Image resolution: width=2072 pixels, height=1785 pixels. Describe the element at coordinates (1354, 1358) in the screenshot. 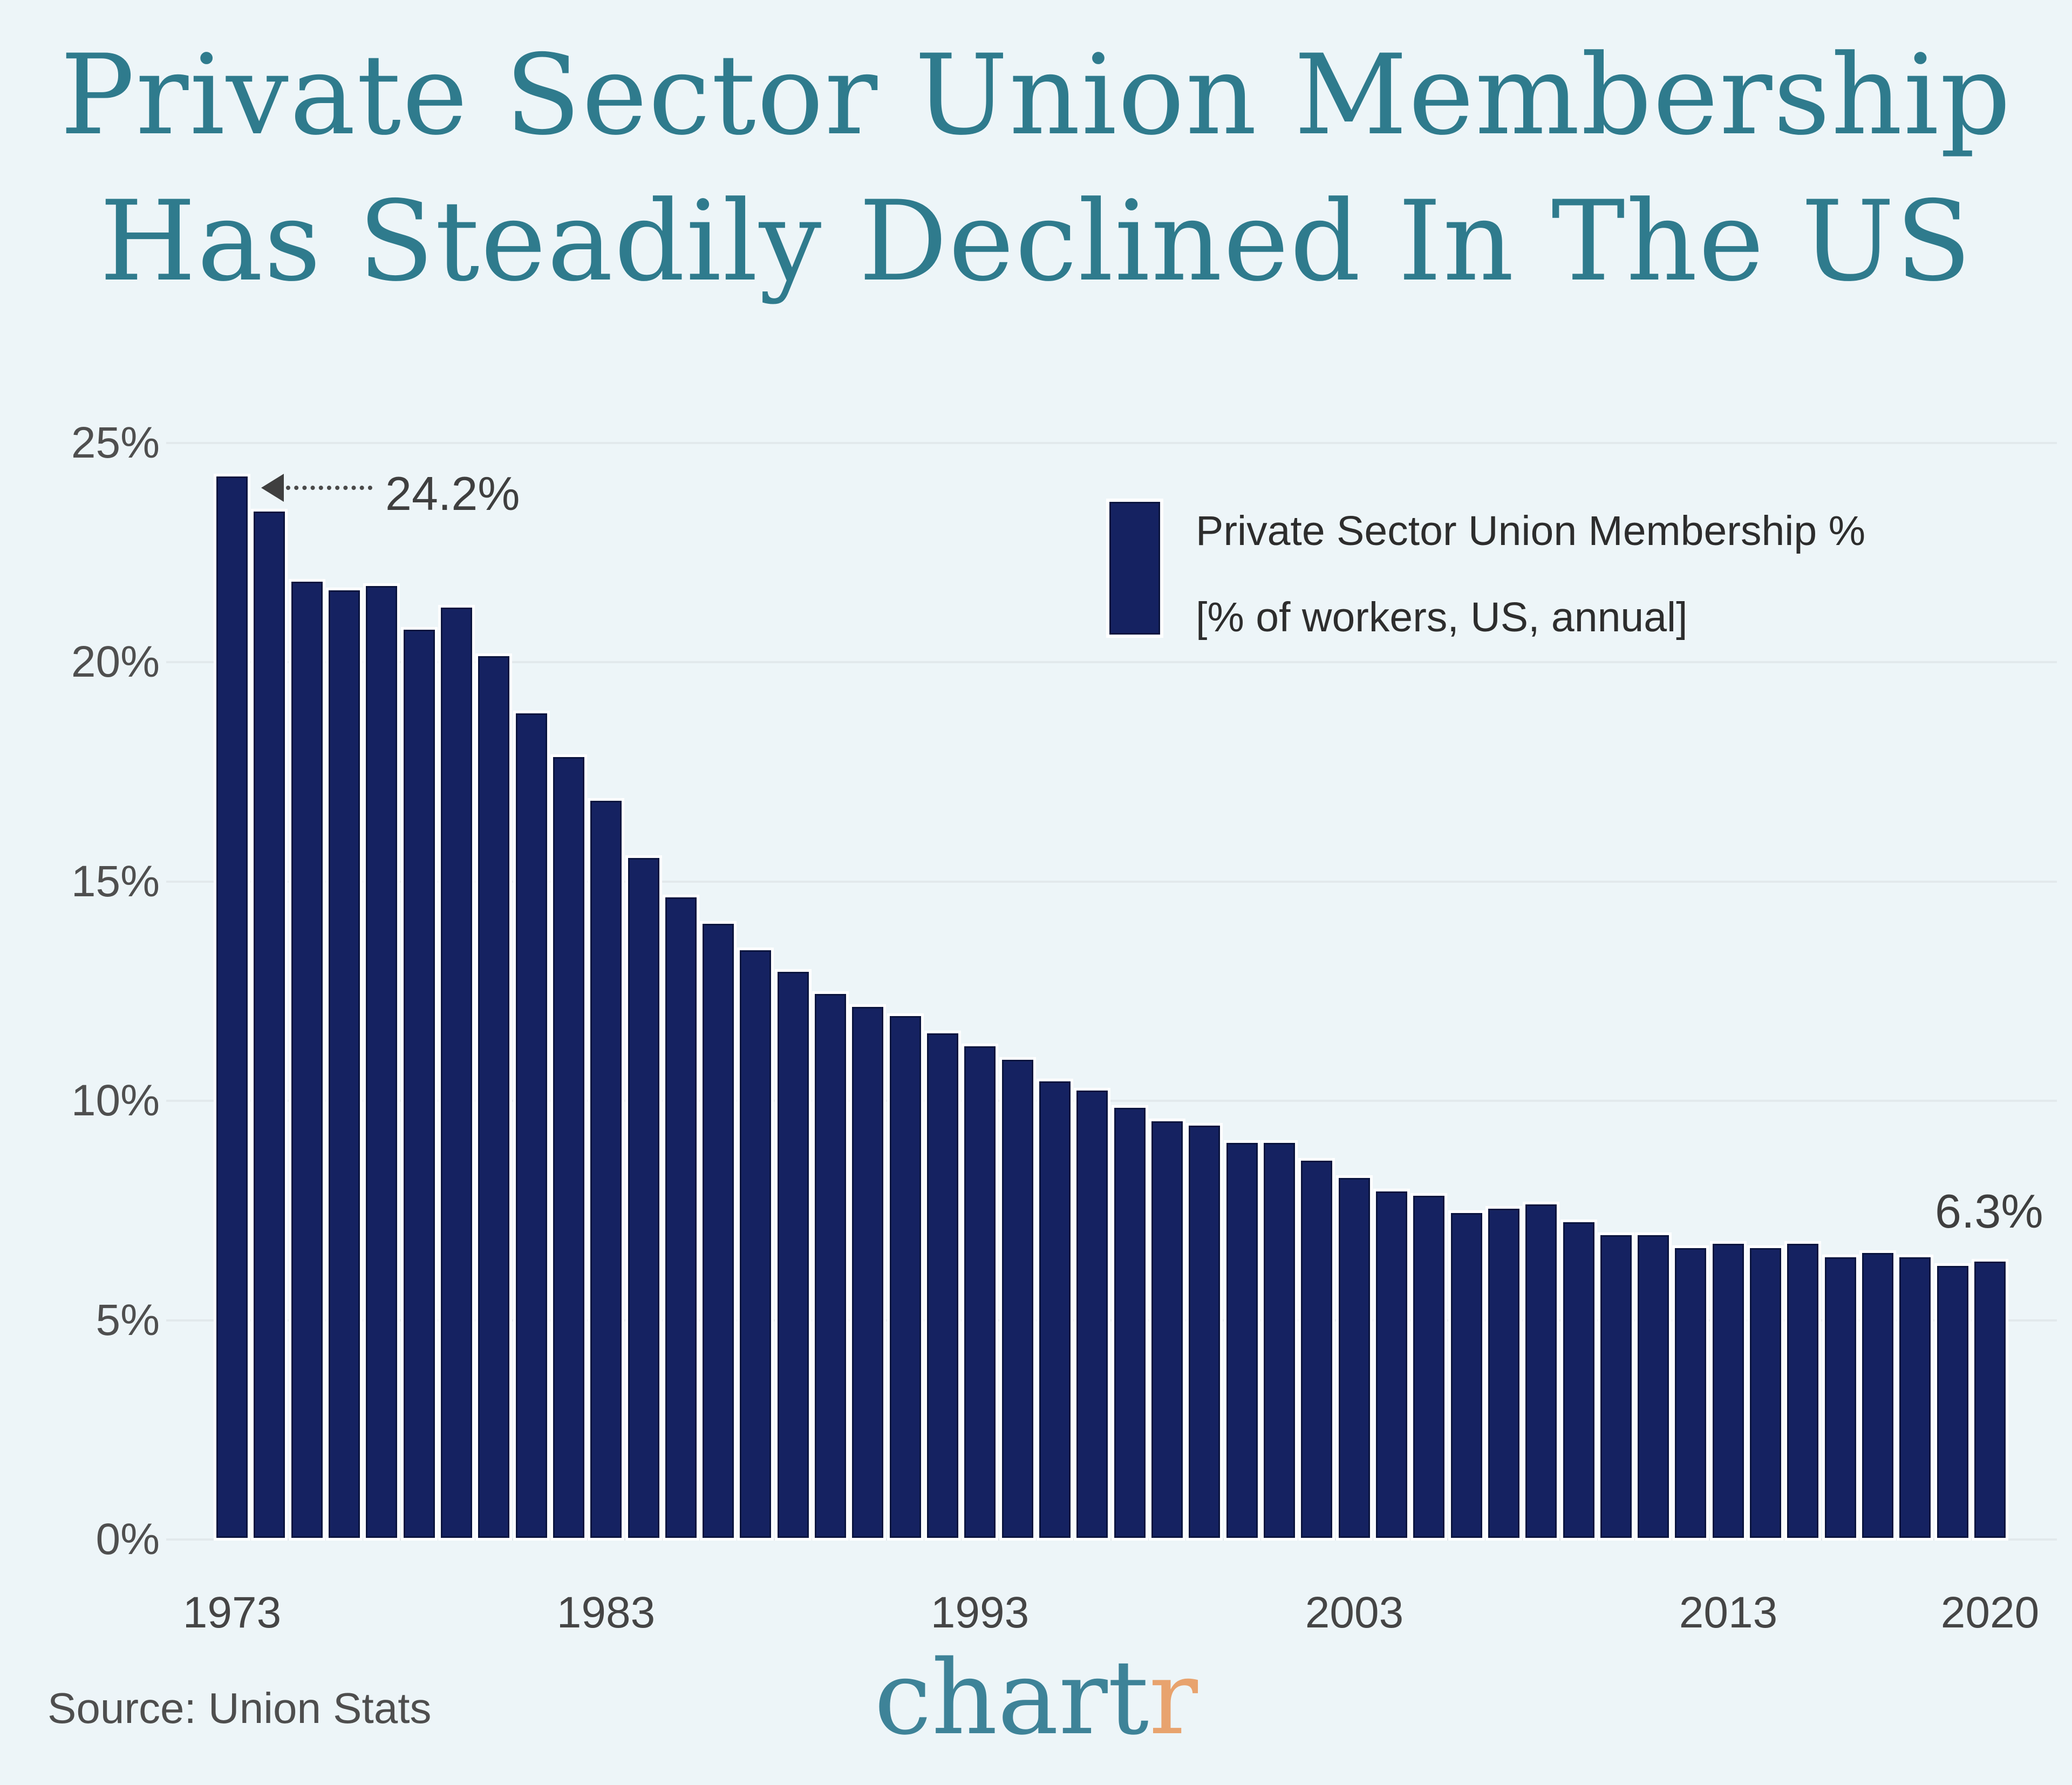

I see `bar-2003` at that location.